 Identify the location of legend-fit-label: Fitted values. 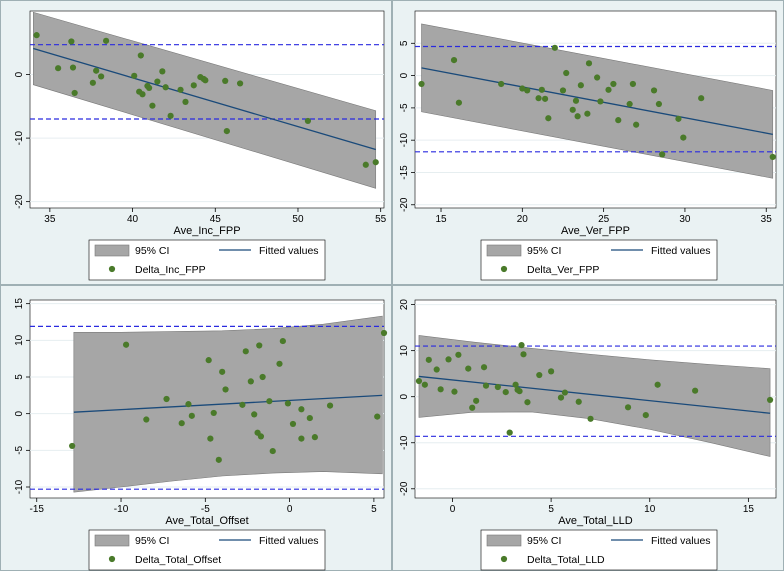
(681, 251).